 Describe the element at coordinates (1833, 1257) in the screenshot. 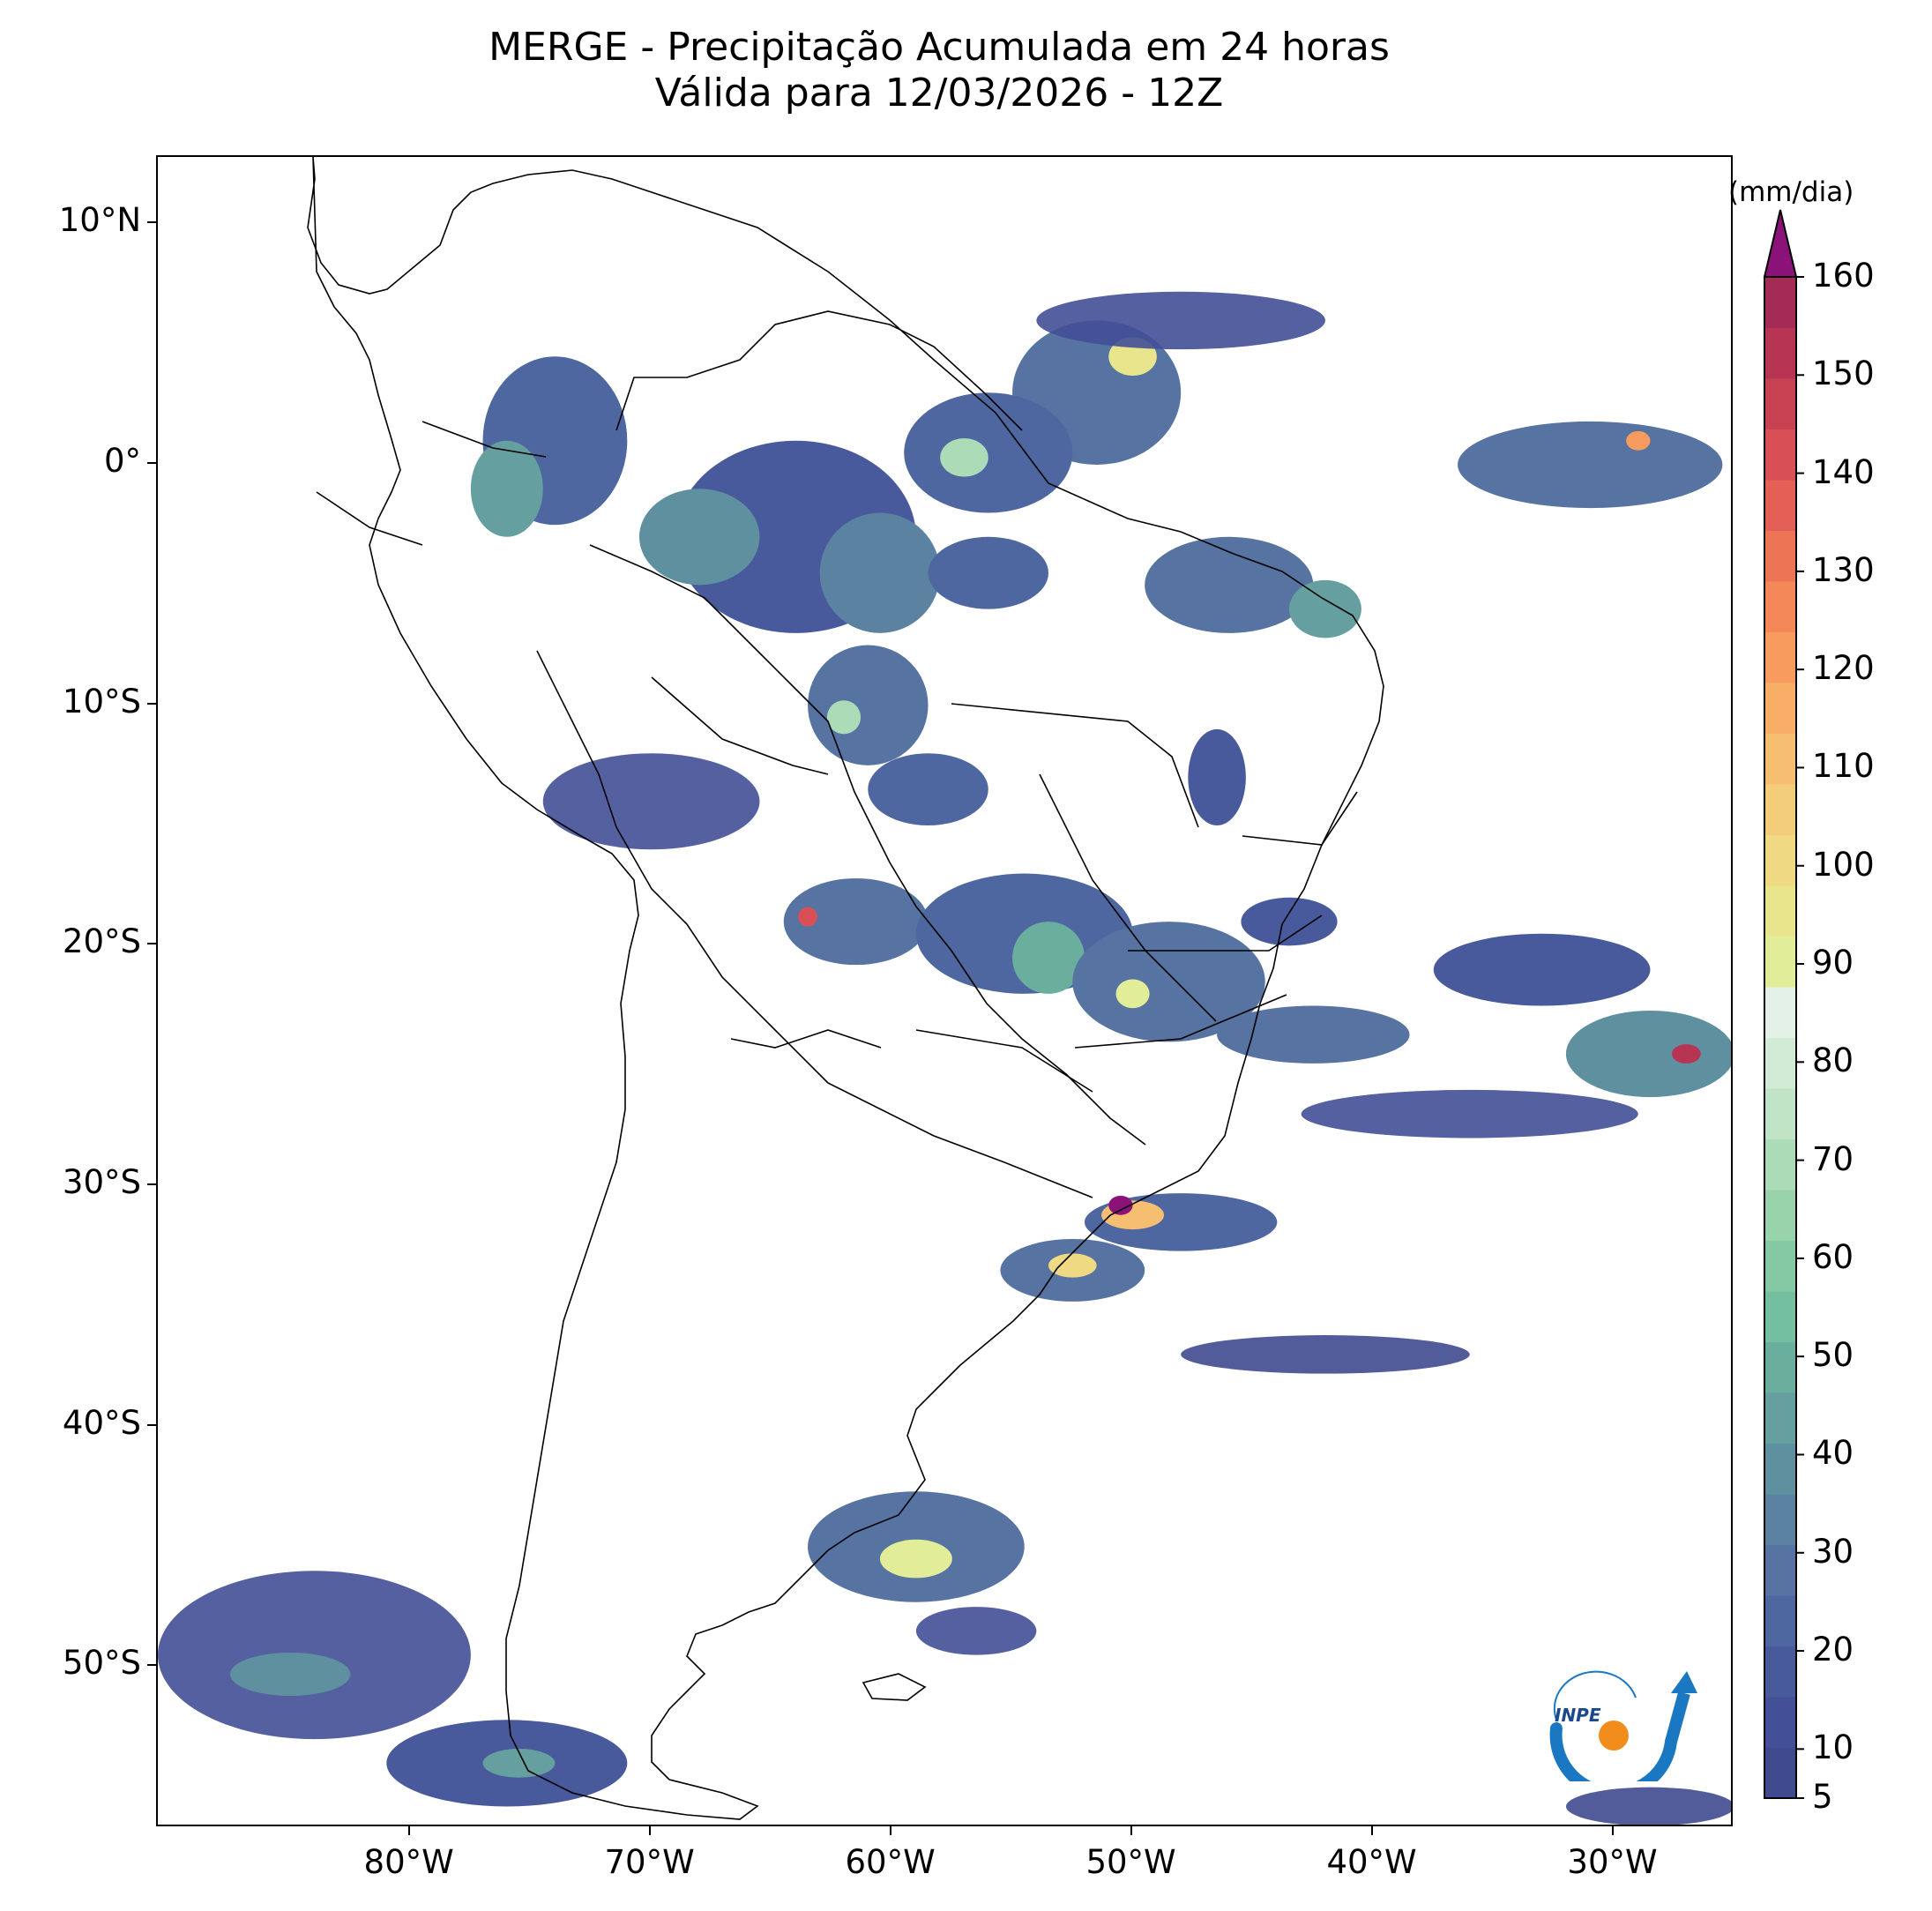

I see `colorbar-tick-label: 60` at that location.